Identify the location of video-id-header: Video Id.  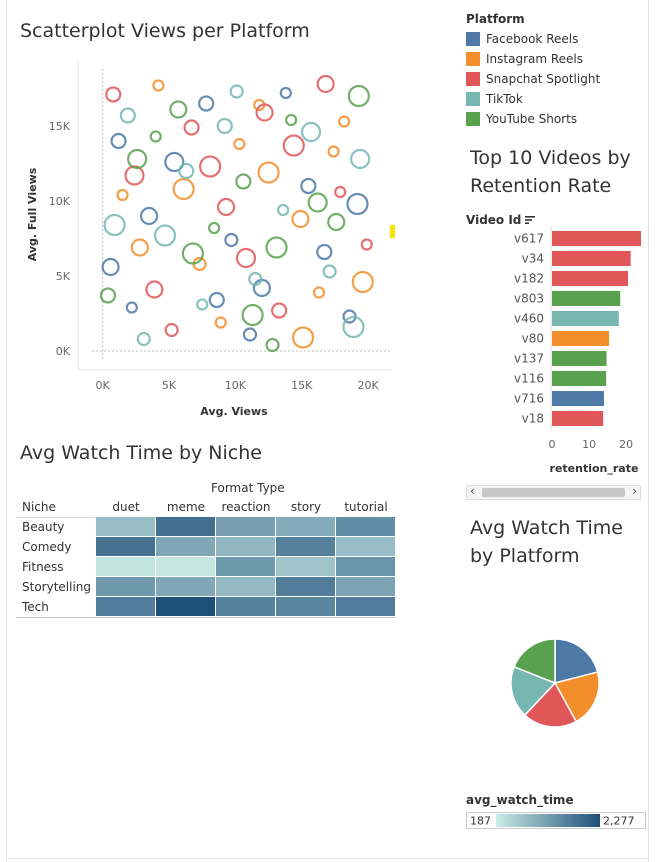
(501, 220).